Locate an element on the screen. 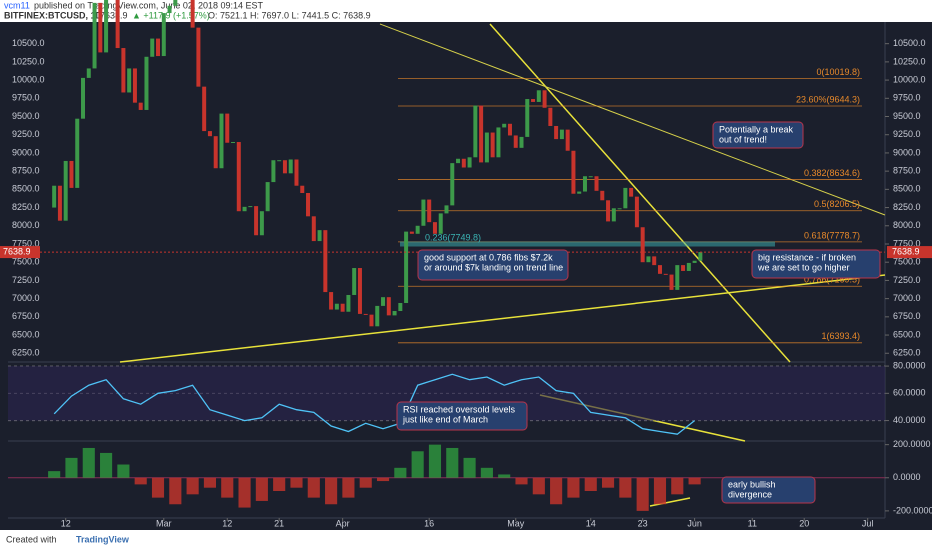 The image size is (932, 550). annotation-text: just like end of March is located at coordinates (445, 419).